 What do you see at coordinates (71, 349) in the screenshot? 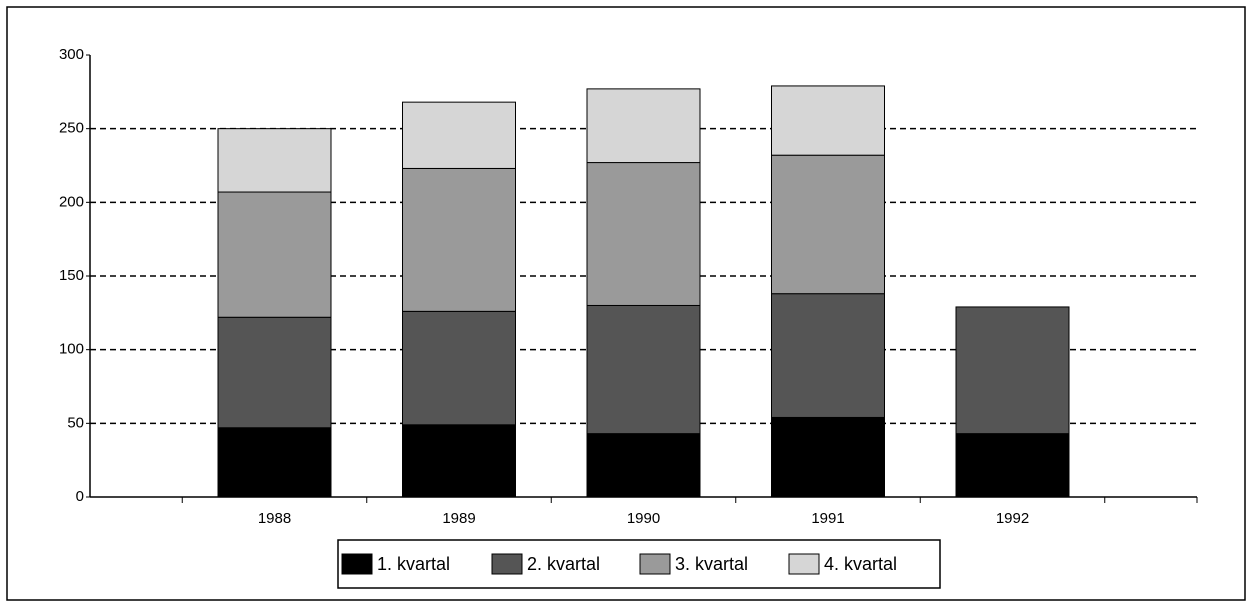
I see `y-tick-label: 100` at bounding box center [71, 349].